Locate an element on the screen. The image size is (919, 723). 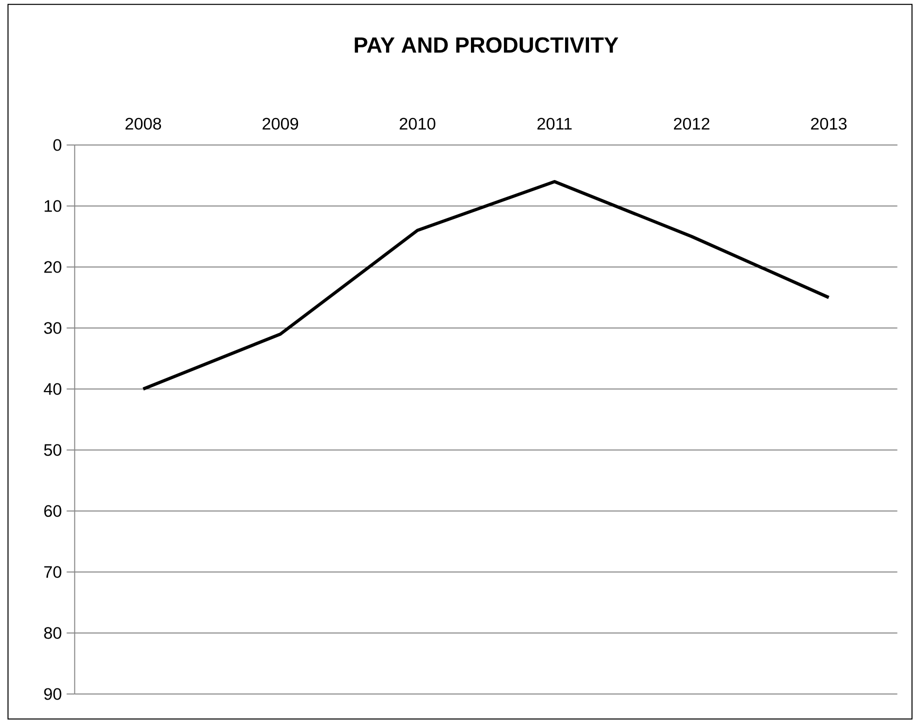
y-tick-label: 70 is located at coordinates (53, 572).